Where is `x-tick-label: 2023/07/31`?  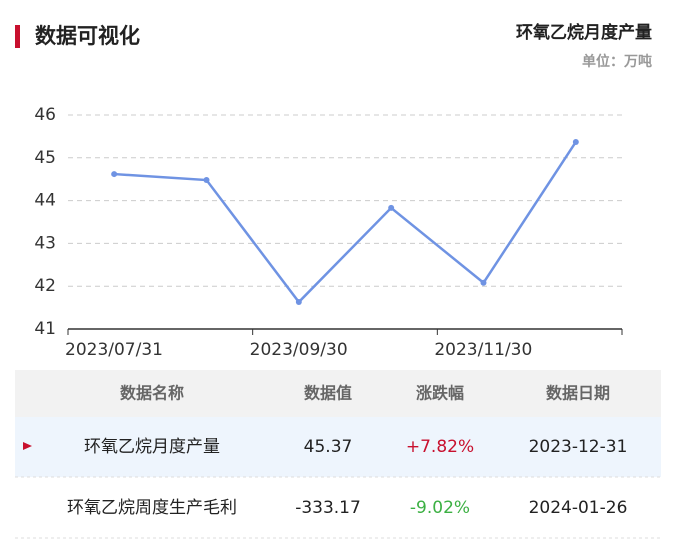
x-tick-label: 2023/07/31 is located at coordinates (114, 350).